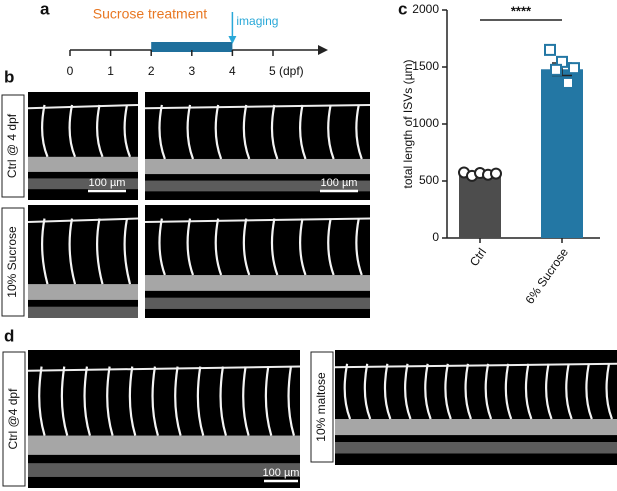 This screenshot has height=491, width=617. I want to click on y-axis-label: total length of ISVs (µm), so click(408, 124).